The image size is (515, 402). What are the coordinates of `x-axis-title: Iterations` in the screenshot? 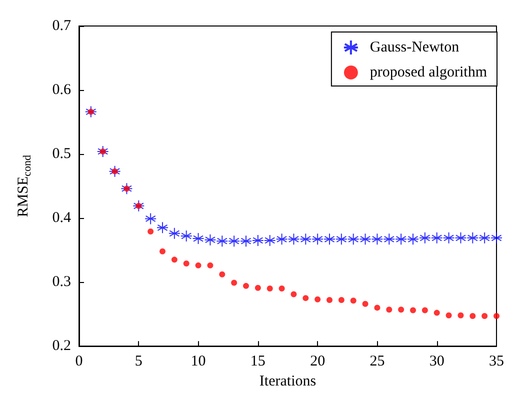 It's located at (287, 382).